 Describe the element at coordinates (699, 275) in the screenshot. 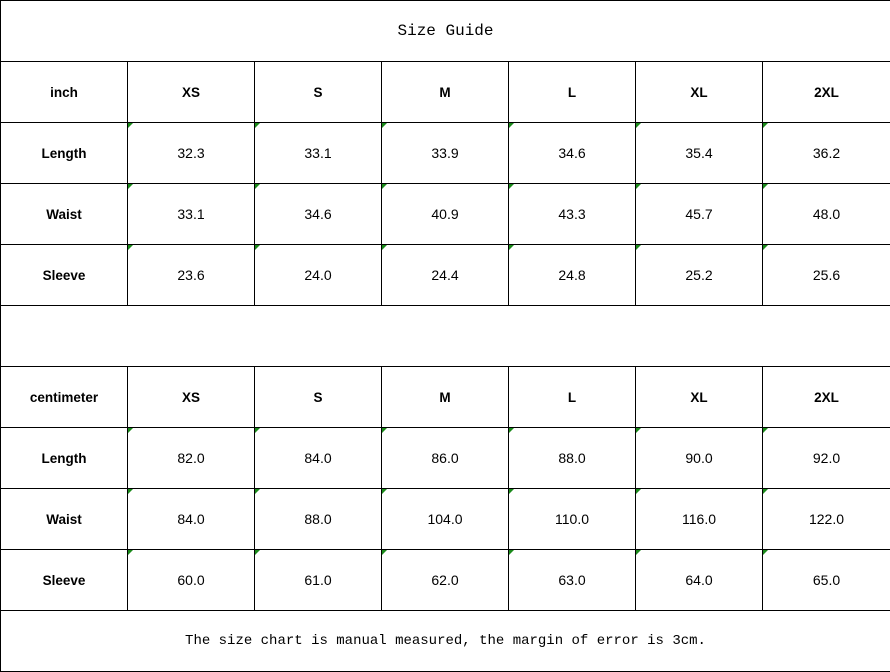

I see `measurement-value: 25.2` at that location.